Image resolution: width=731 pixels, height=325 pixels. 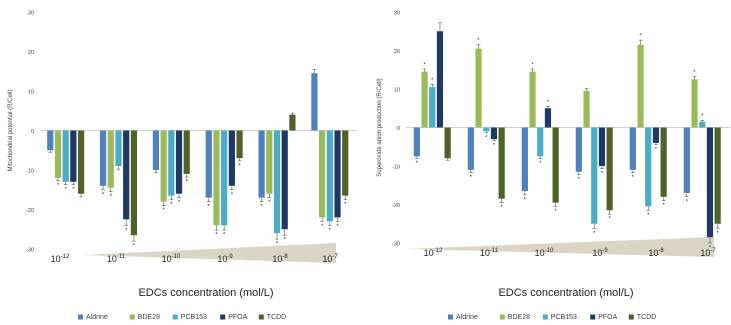 What do you see at coordinates (261, 317) in the screenshot?
I see `legend-swatch-tcdd` at bounding box center [261, 317].